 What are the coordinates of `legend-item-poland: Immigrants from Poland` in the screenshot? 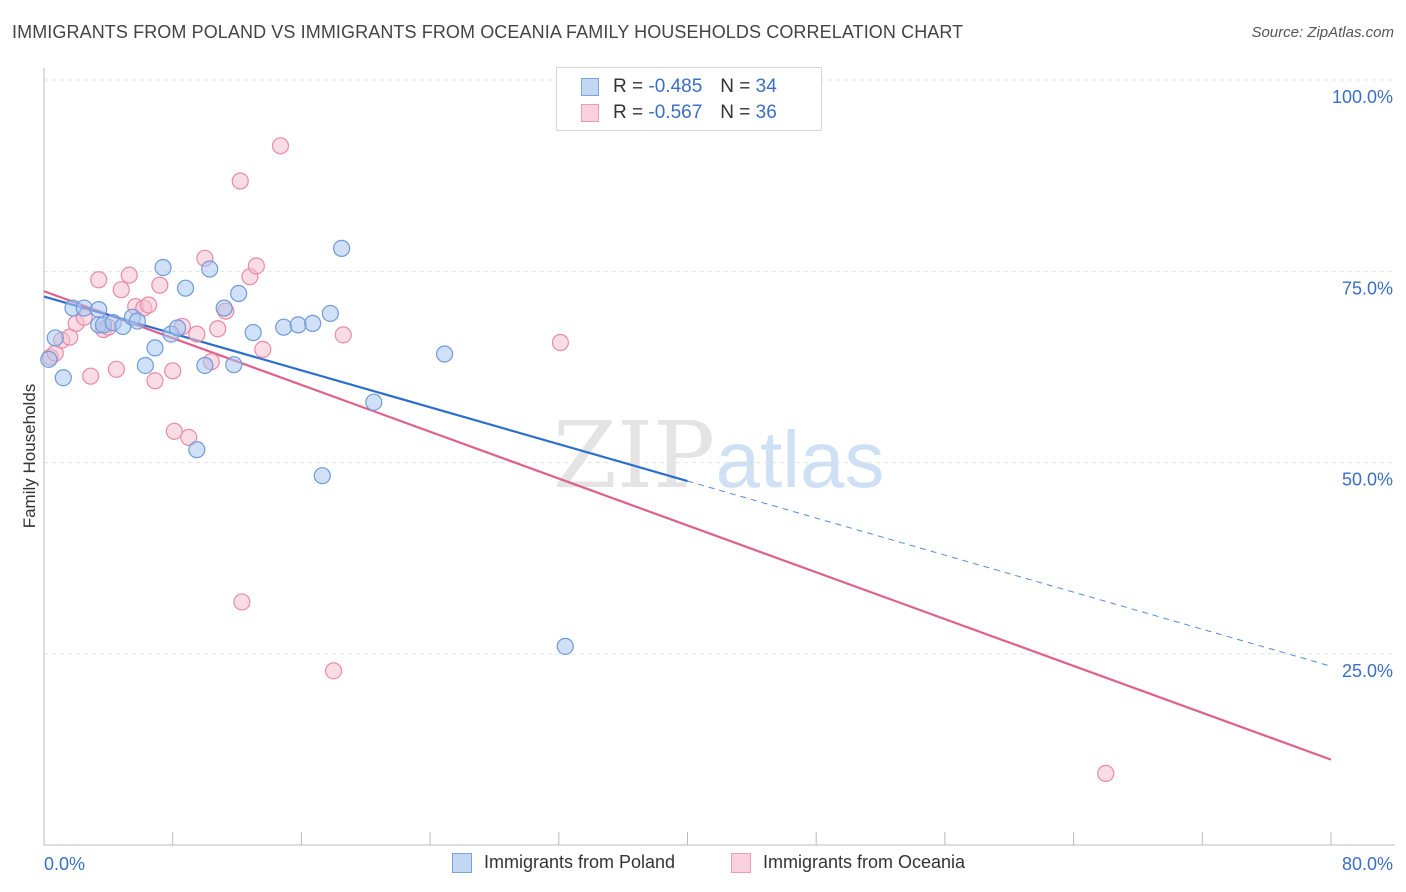 It's located at (563, 862).